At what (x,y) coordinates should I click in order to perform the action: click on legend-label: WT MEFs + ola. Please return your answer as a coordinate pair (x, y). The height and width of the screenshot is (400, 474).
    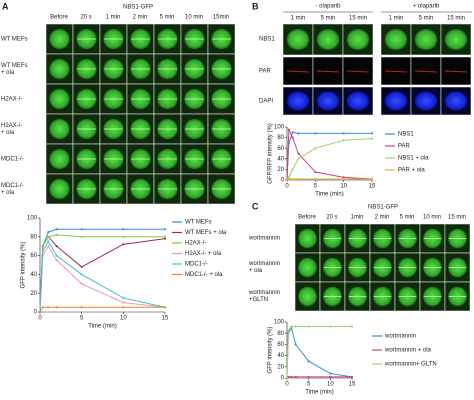
    Looking at the image, I should click on (206, 233).